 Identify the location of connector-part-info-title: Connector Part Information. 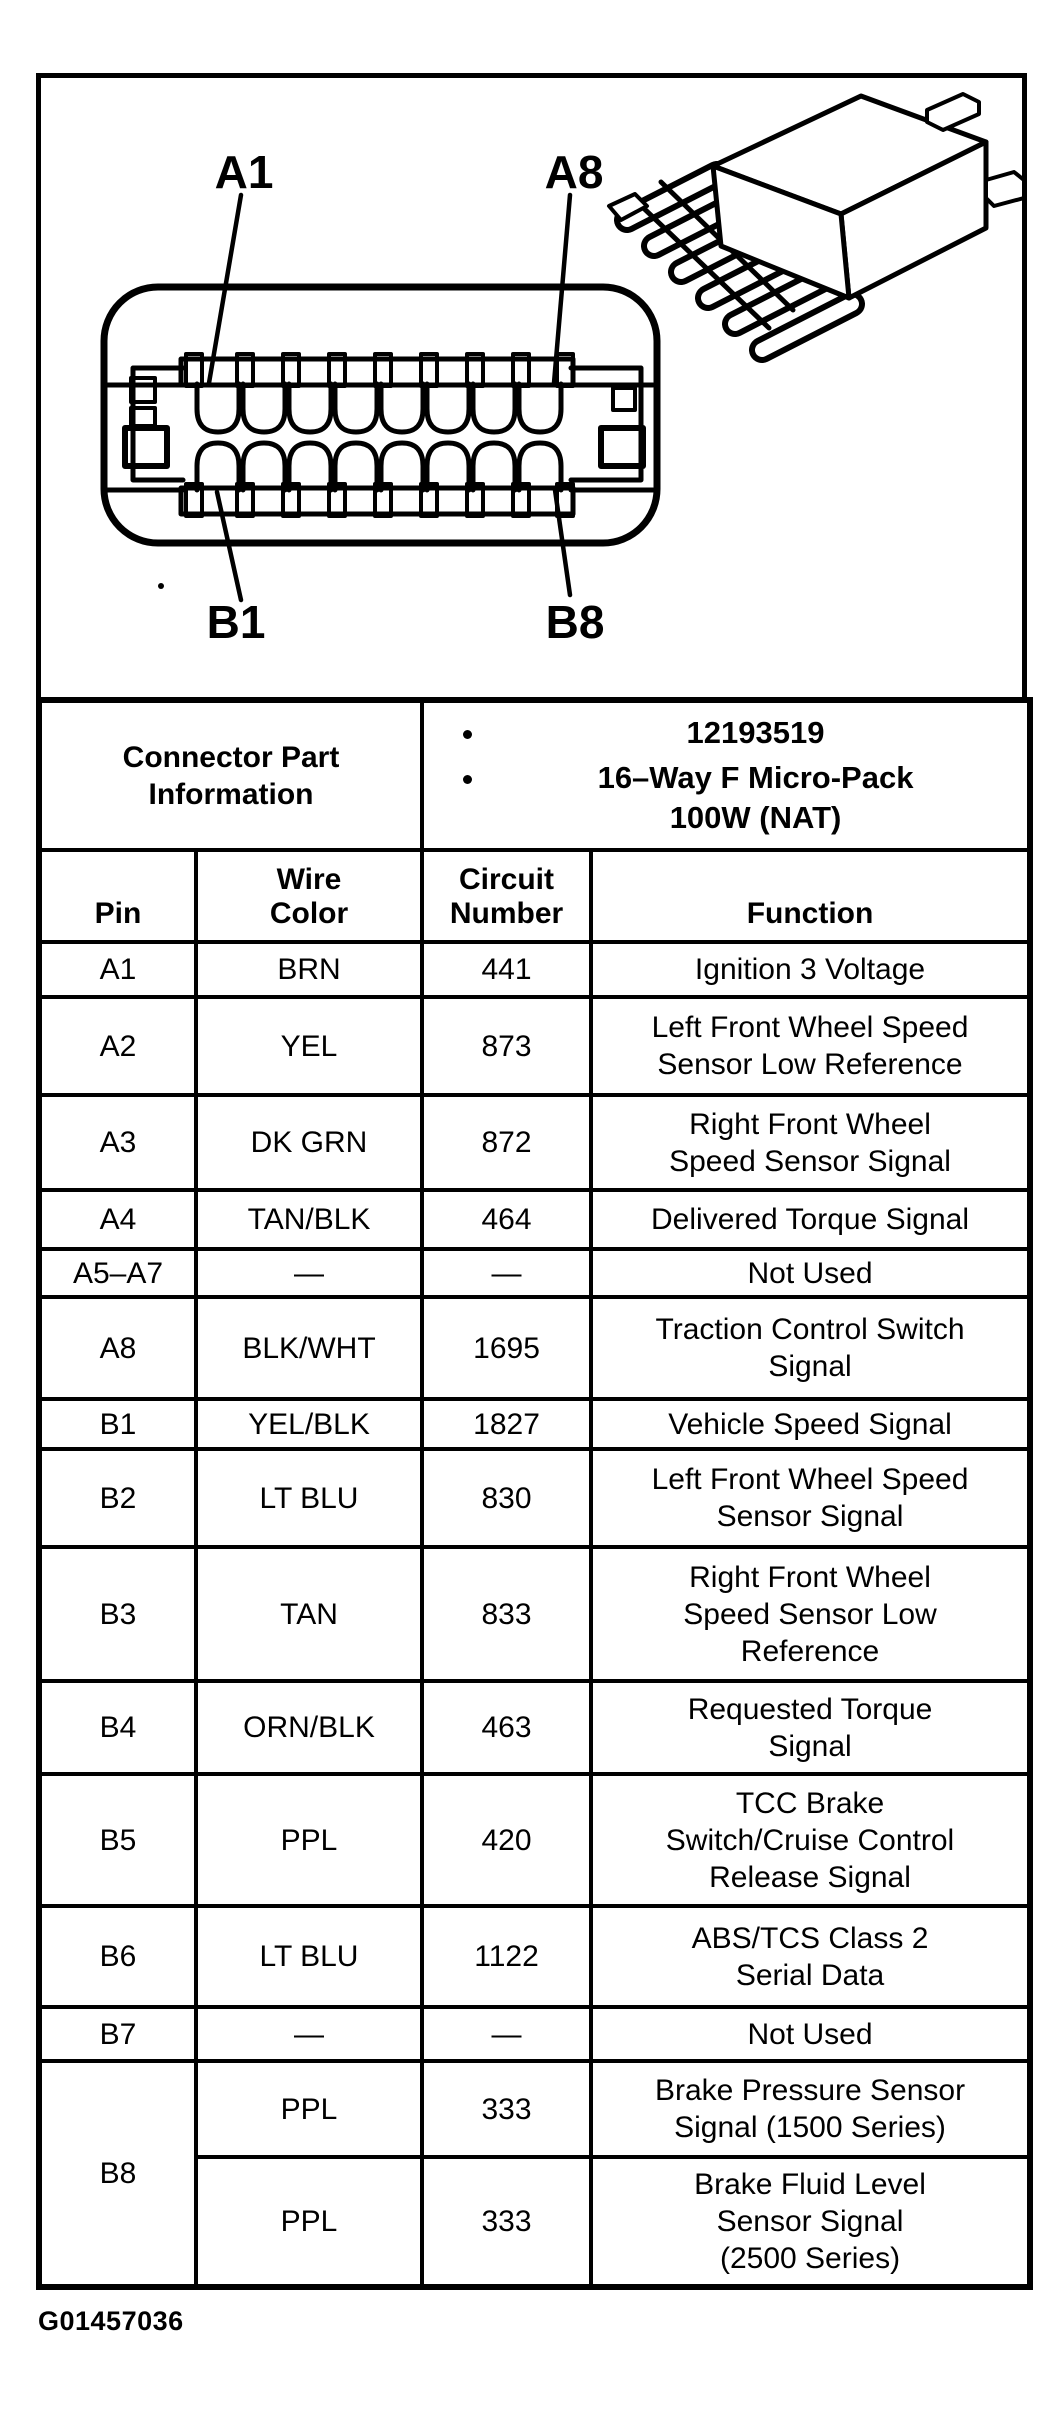
(230, 775).